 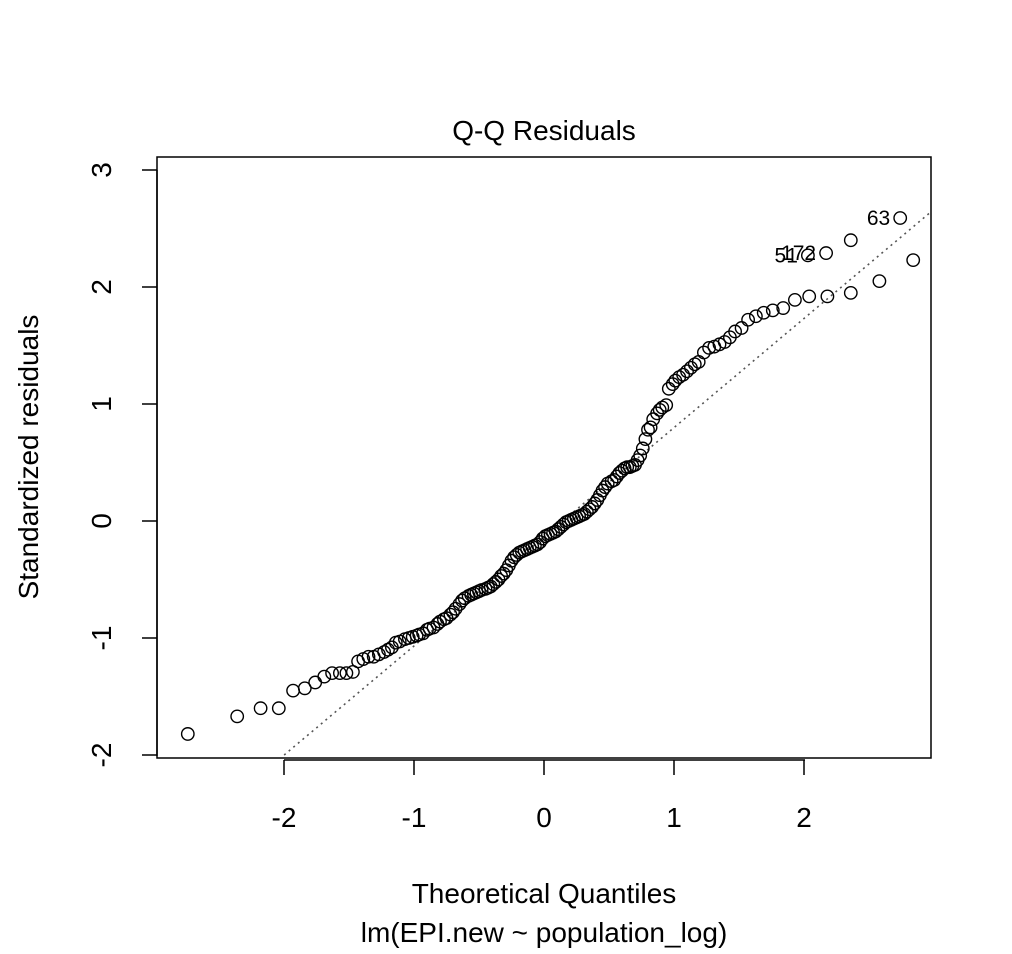 What do you see at coordinates (101, 404) in the screenshot?
I see `y-tick-label: 1` at bounding box center [101, 404].